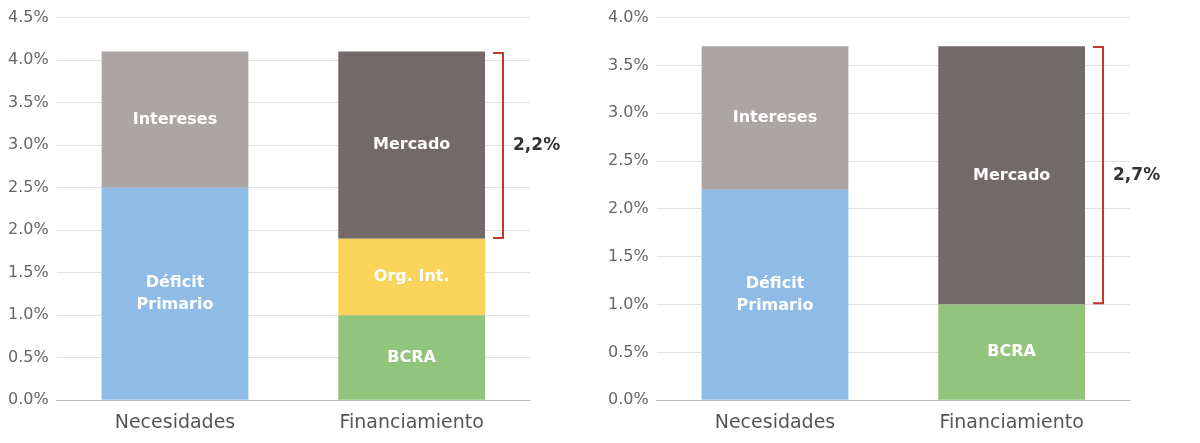  I want to click on y-tick-label: 4.5%, so click(28, 16).